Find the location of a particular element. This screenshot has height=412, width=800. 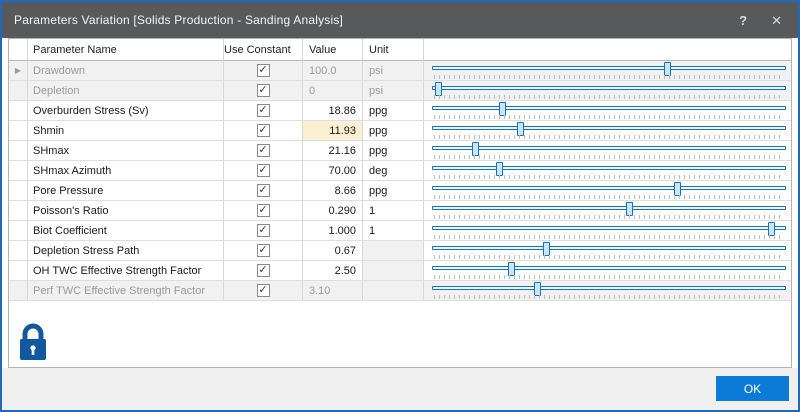

table-row: Perf TWC Effective Strength Factor 3.10 is located at coordinates (400, 291).